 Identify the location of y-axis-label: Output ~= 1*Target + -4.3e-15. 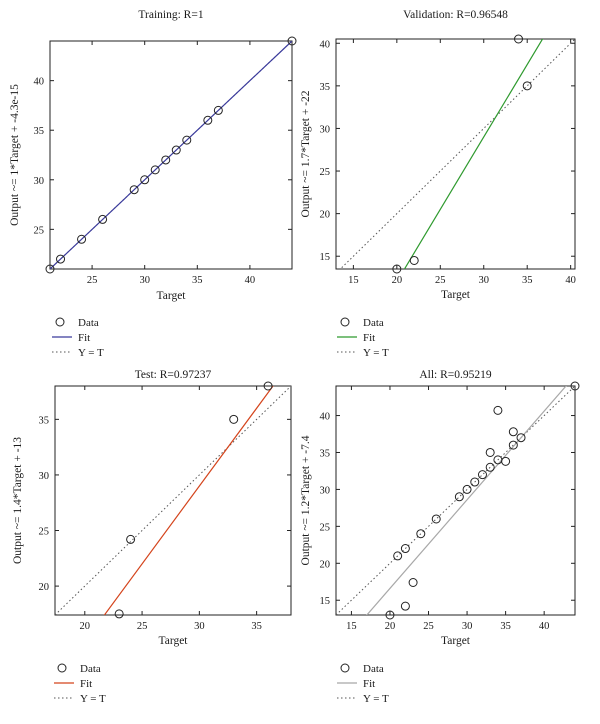
(15, 155).